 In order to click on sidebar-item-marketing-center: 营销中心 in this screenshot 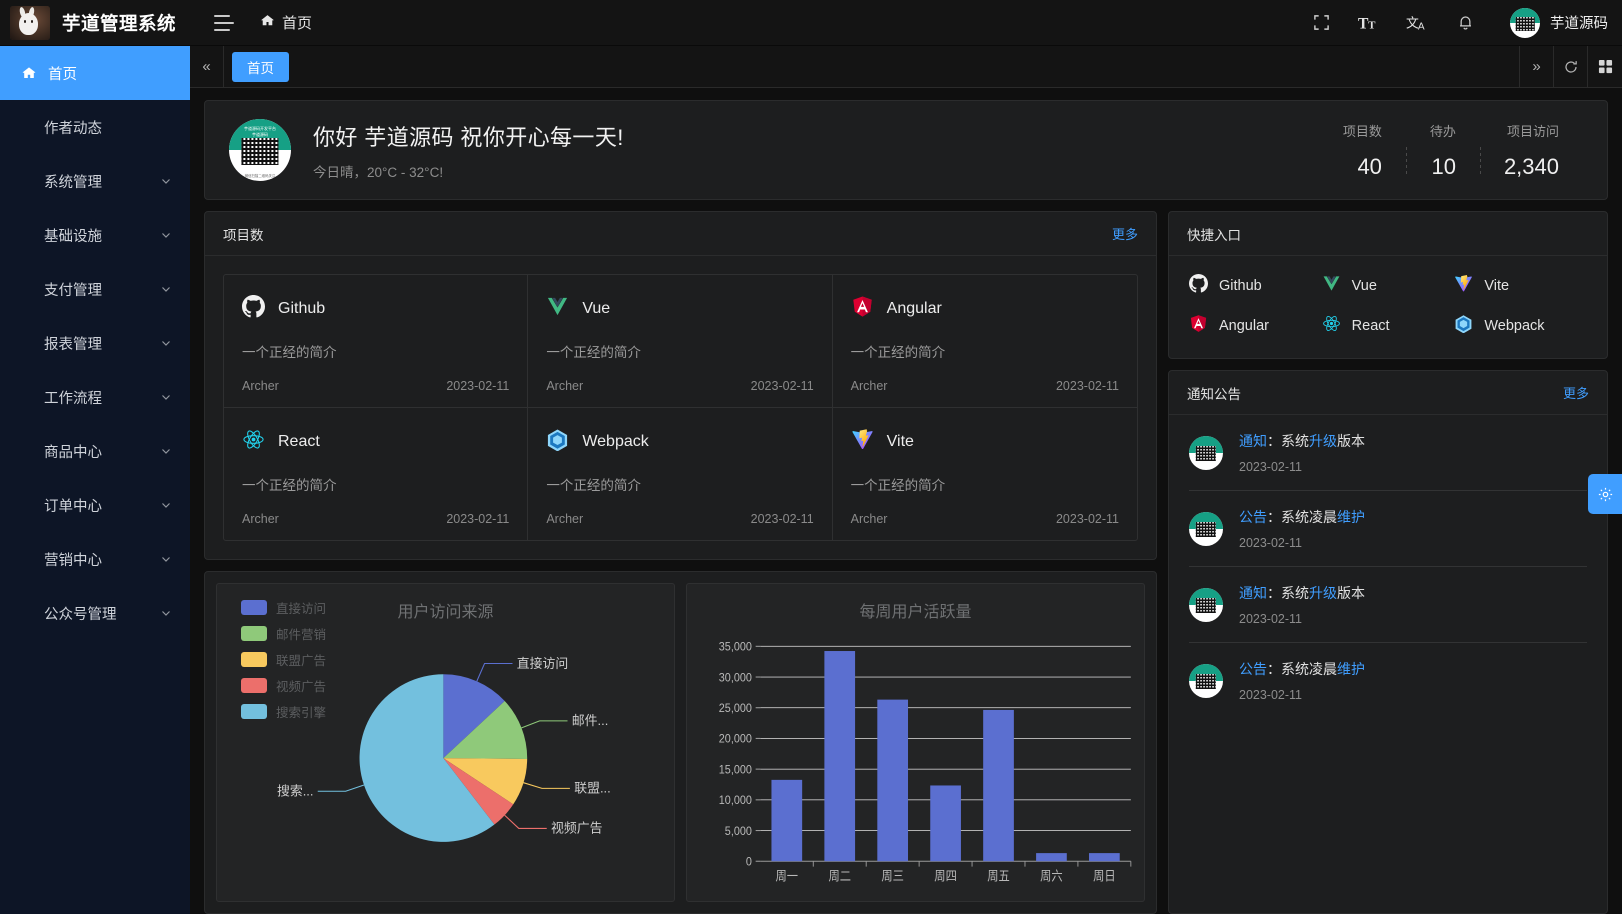, I will do `click(95, 559)`.